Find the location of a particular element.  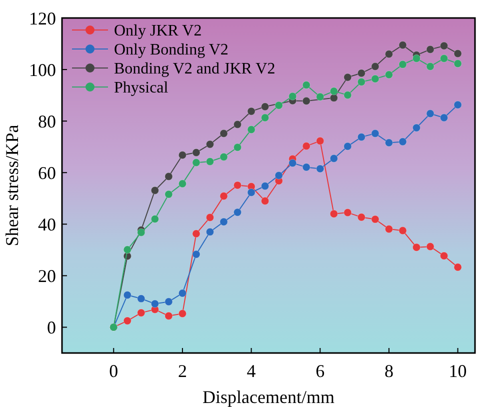

x-tick-label: 0 is located at coordinates (113, 371).